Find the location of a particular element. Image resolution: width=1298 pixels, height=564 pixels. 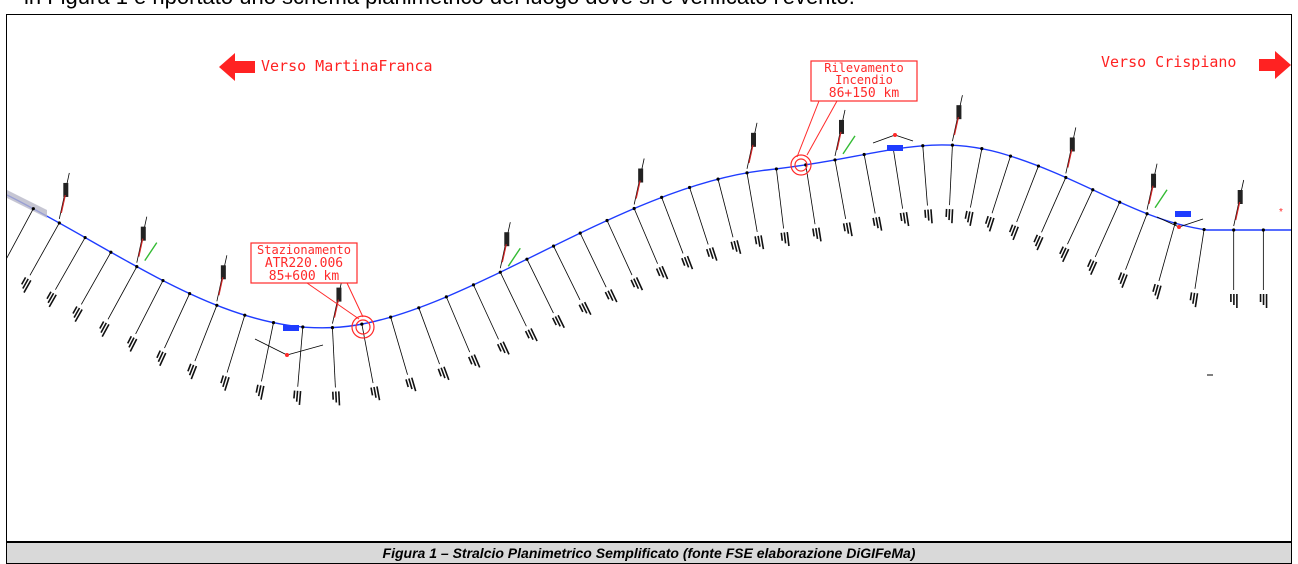

callout-fire: Rilevamento Incendio 86+150 km is located at coordinates (854, 118).